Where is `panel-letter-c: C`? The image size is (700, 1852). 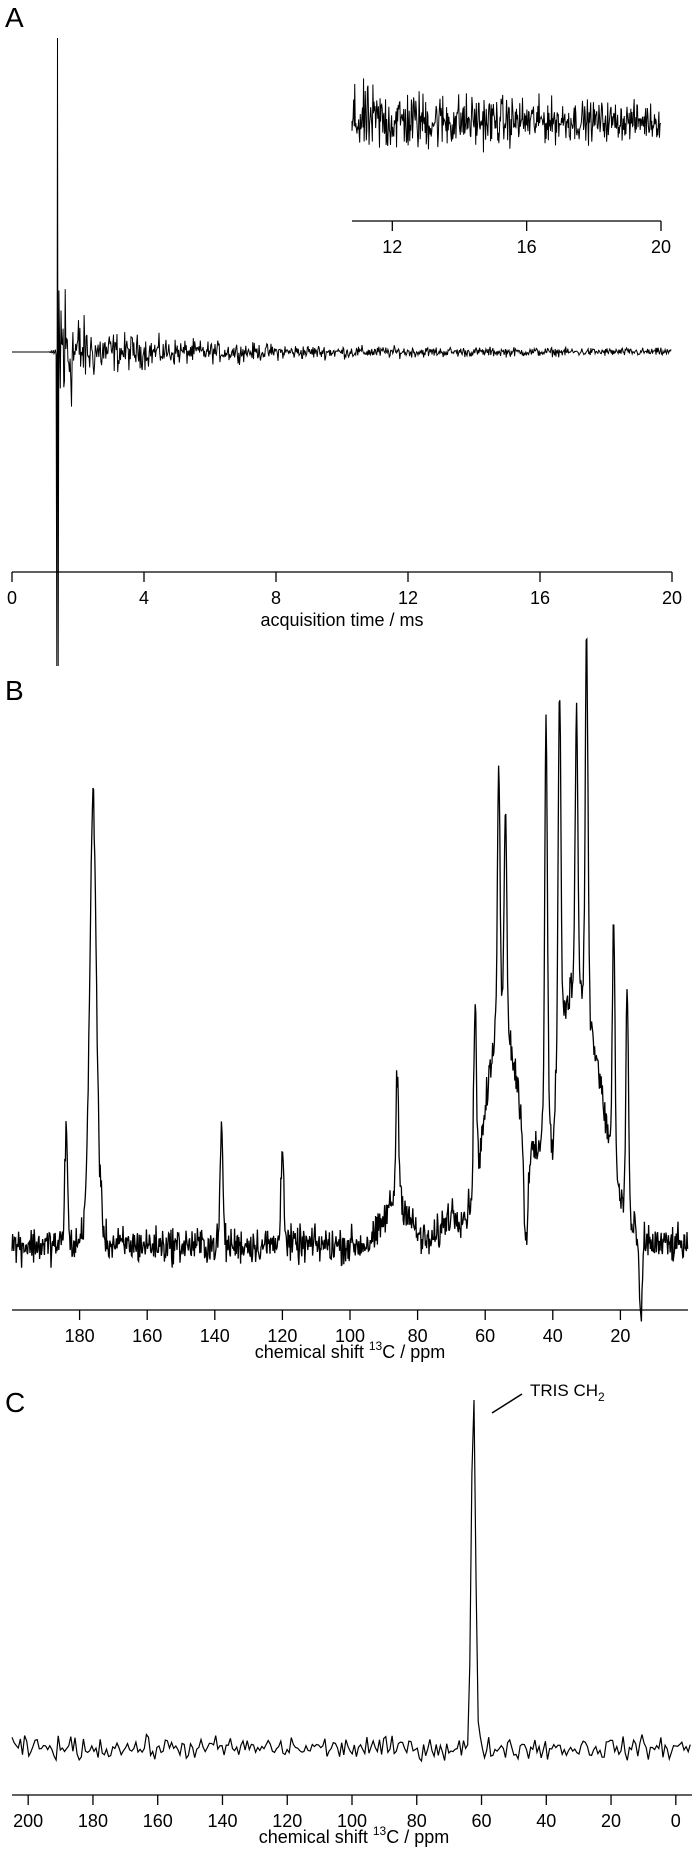 panel-letter-c: C is located at coordinates (15, 1402).